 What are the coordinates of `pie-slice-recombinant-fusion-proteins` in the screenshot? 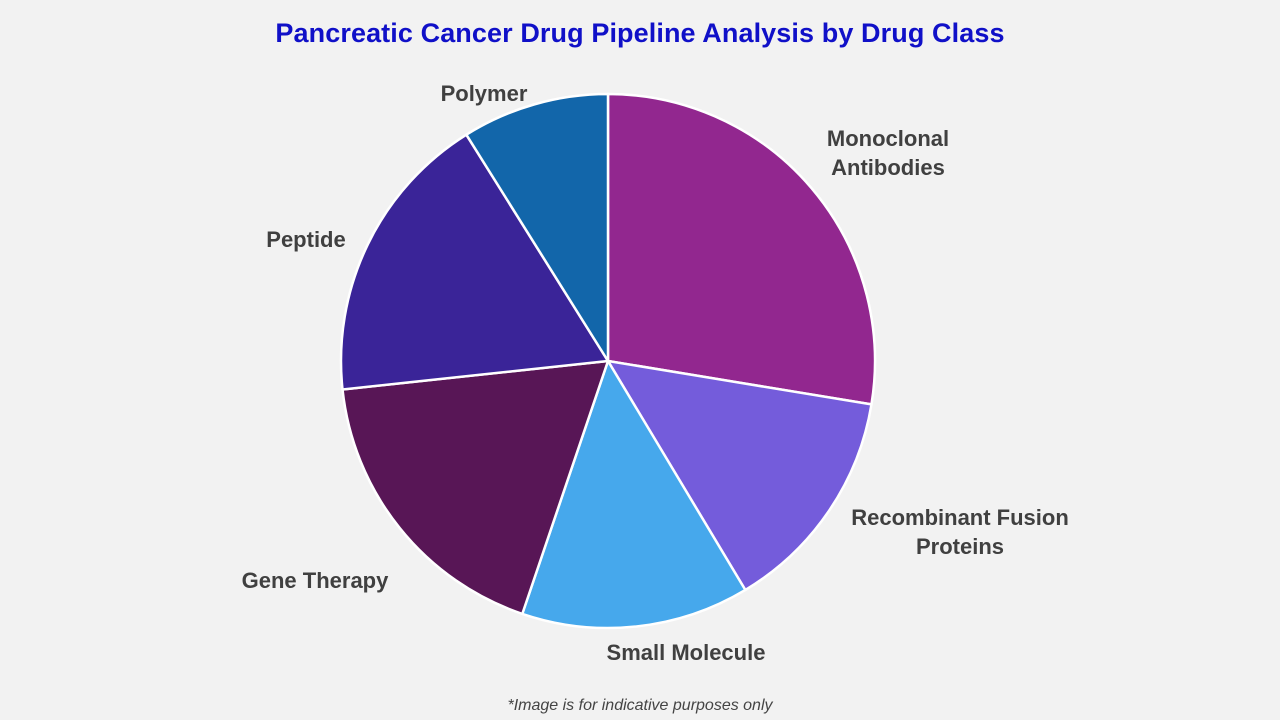 It's located at (739, 475).